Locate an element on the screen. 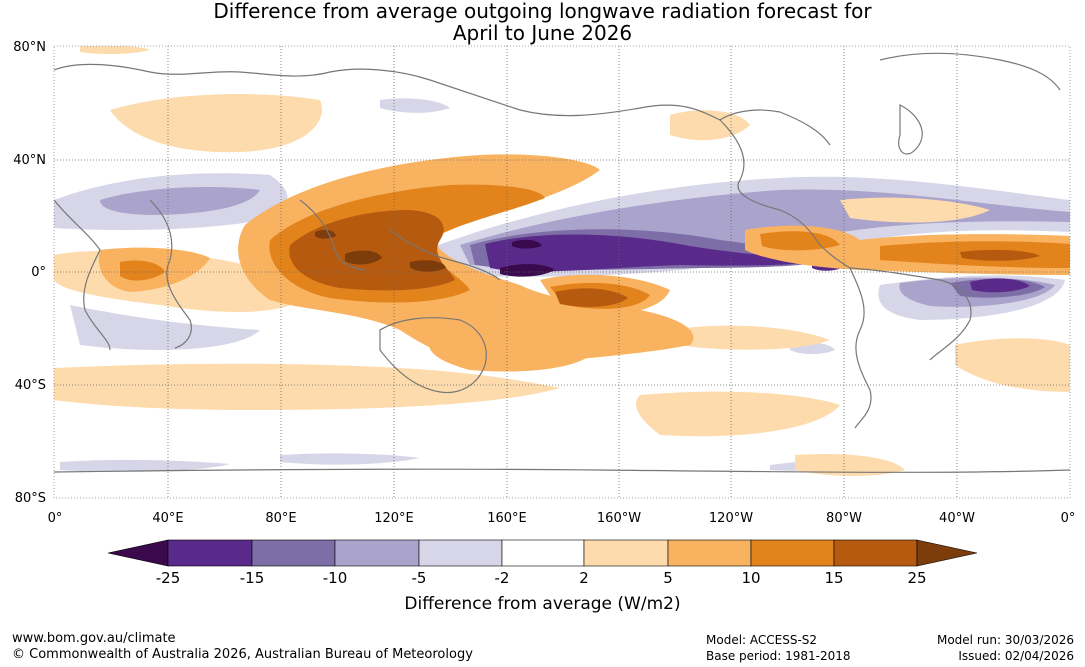 The height and width of the screenshot is (667, 1085). anomaly-region-pos25 is located at coordinates (380, 250).